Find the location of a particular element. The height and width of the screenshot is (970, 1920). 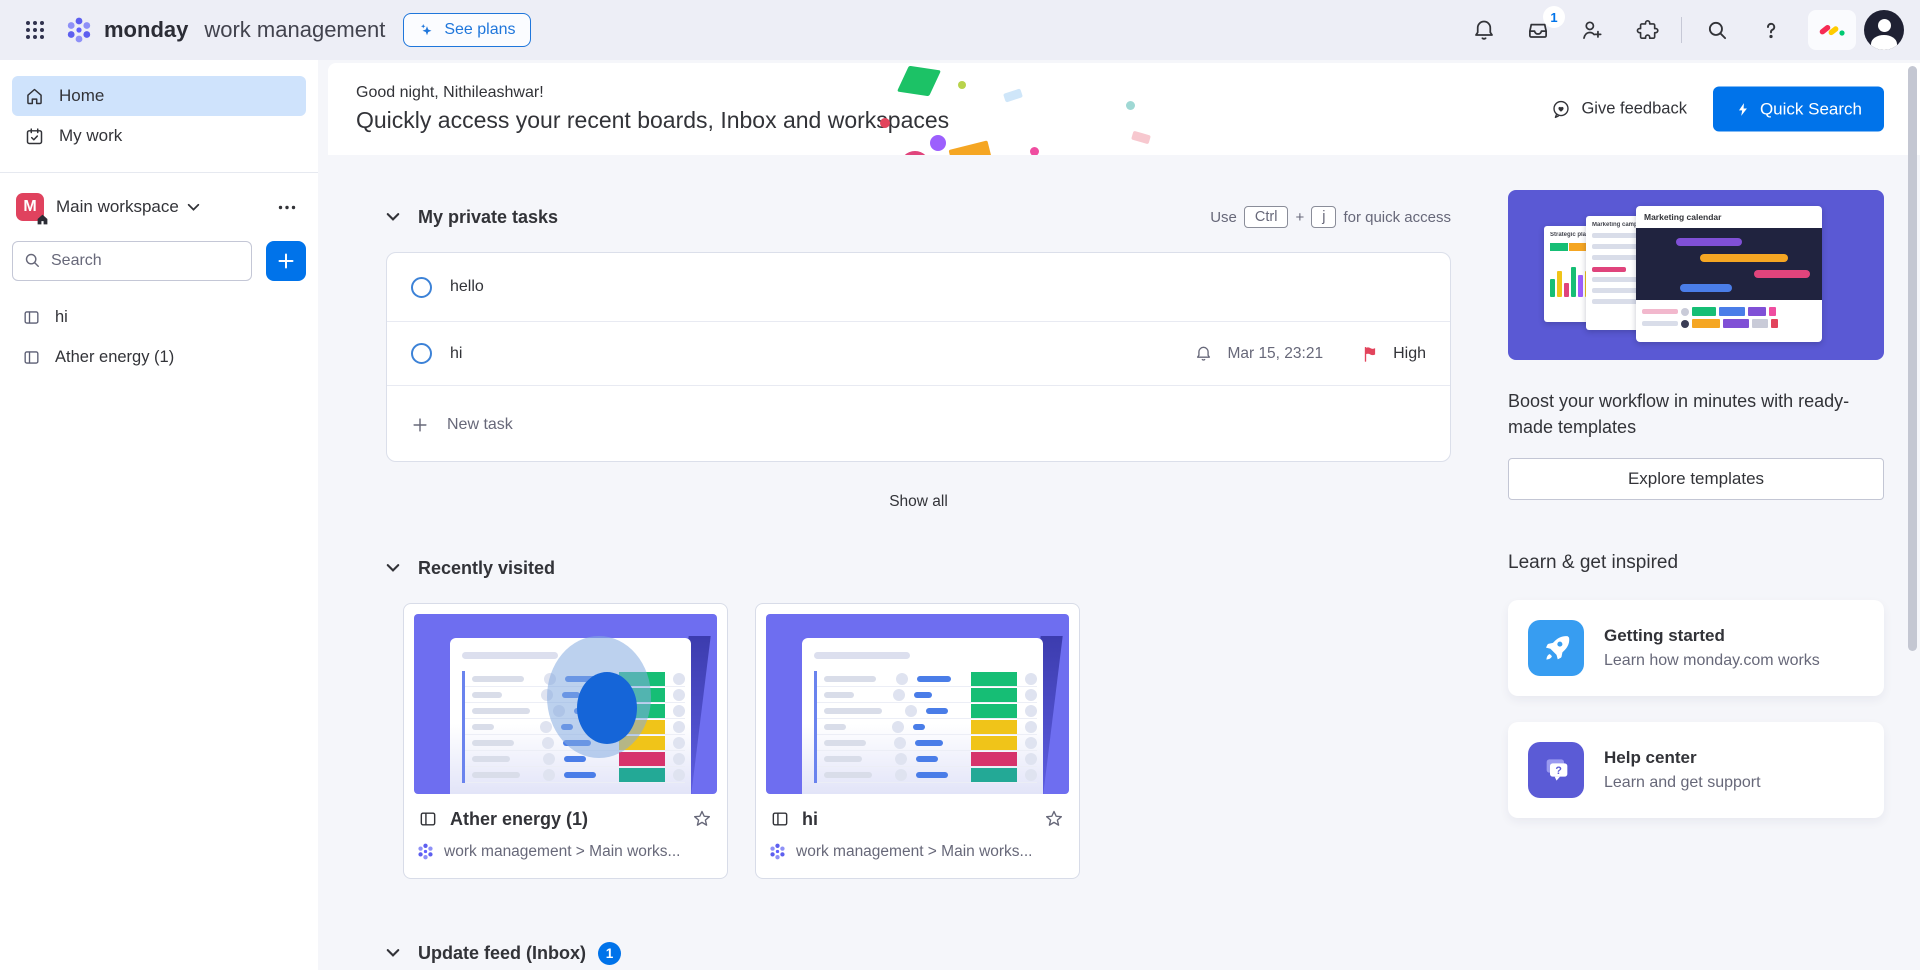

workspace-home-badge-icon is located at coordinates (42, 219).